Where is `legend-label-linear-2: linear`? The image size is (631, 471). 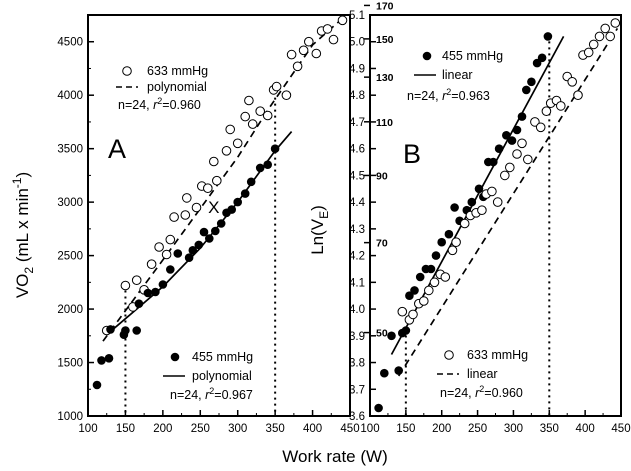 legend-label-linear-2: linear is located at coordinates (482, 374).